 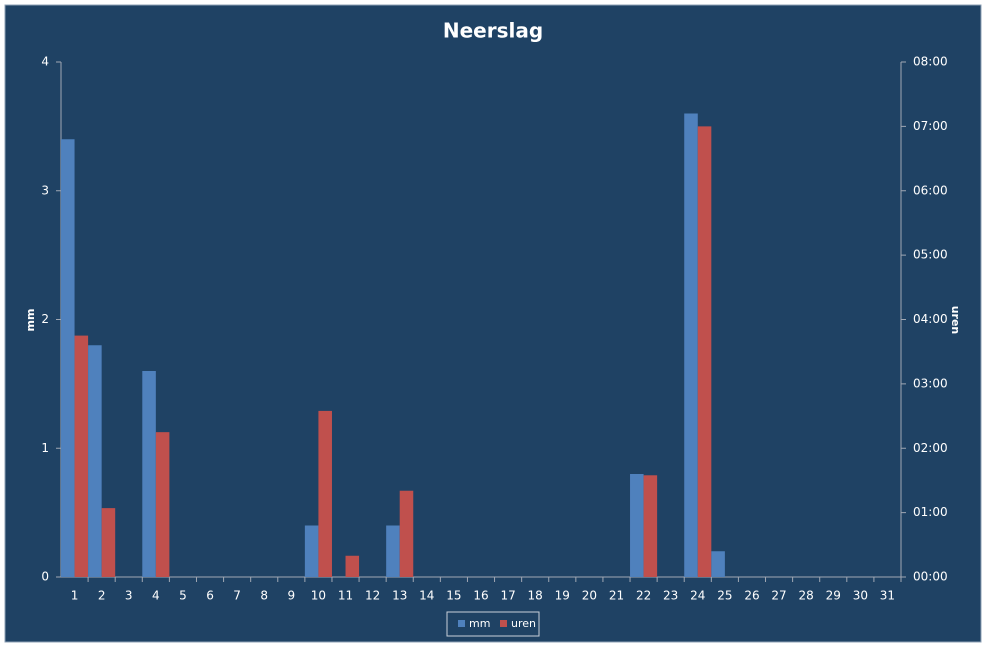 I want to click on legend-label: uren, so click(x=523, y=623).